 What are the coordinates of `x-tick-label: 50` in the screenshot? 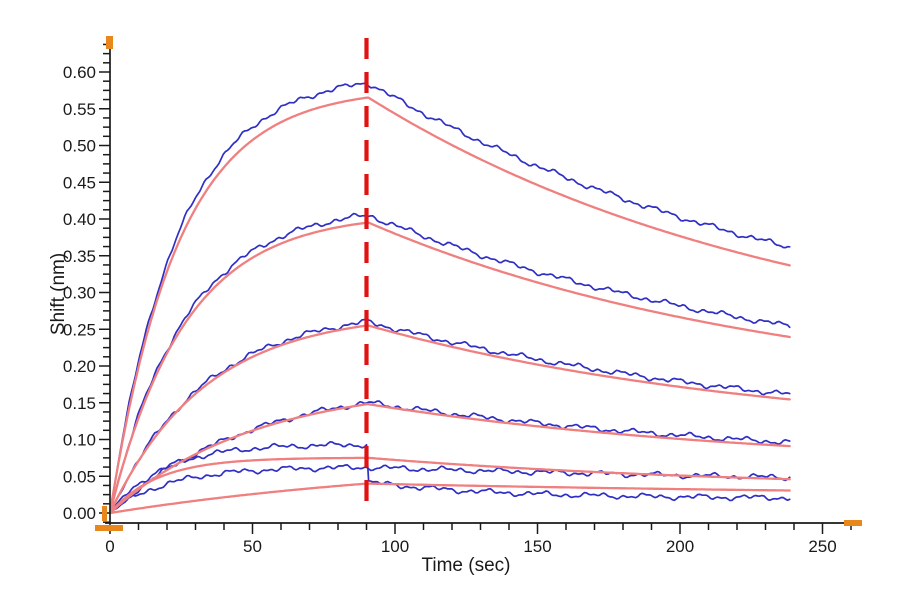 It's located at (252, 546).